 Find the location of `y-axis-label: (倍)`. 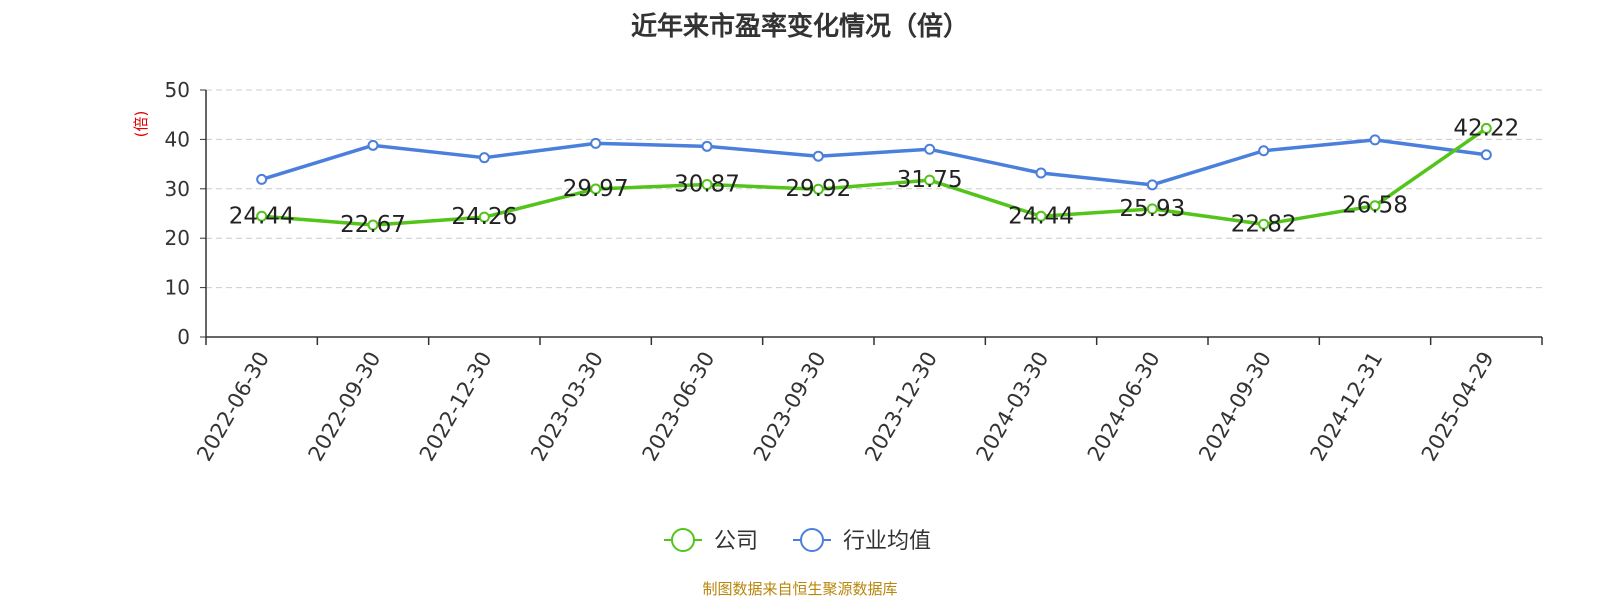

y-axis-label: (倍) is located at coordinates (141, 124).